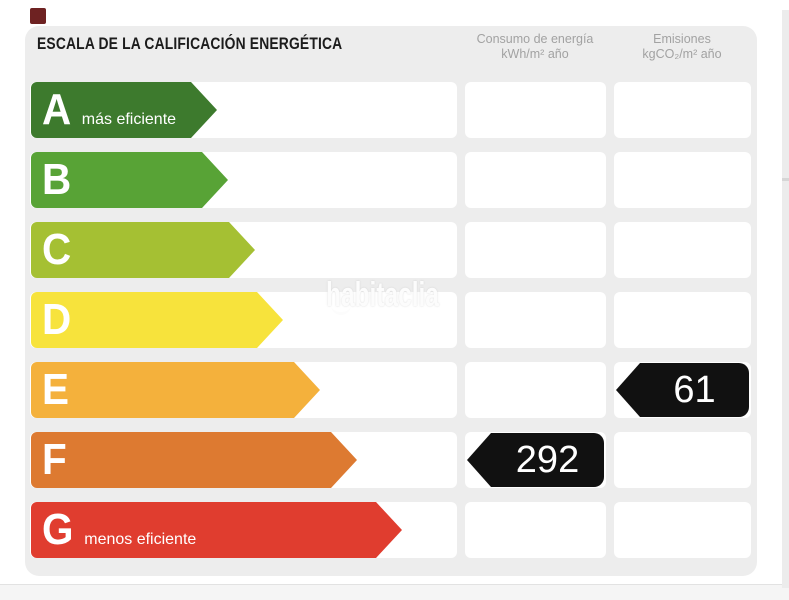 The width and height of the screenshot is (789, 600). Describe the element at coordinates (535, 110) in the screenshot. I see `consumo-cell-a` at that location.